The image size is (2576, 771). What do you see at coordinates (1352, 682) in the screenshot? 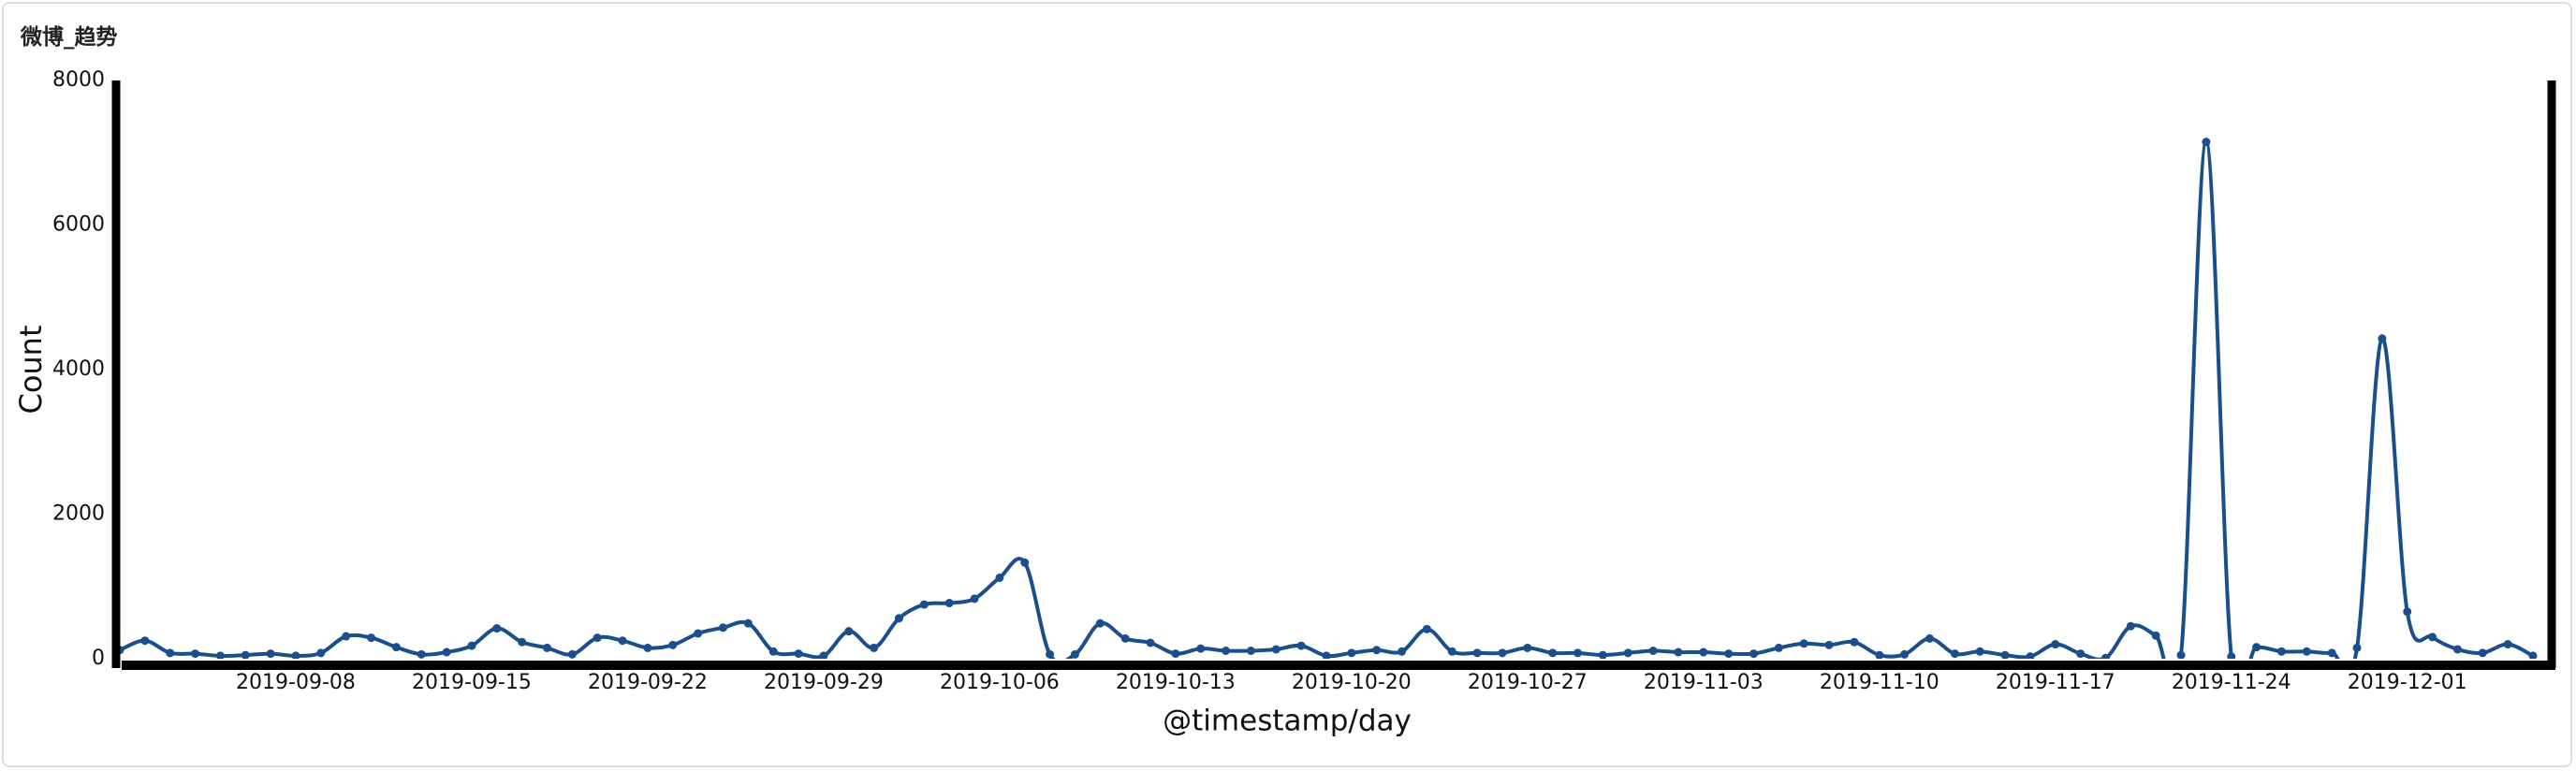
I see `x-tick-label: 2019-10-20` at bounding box center [1352, 682].